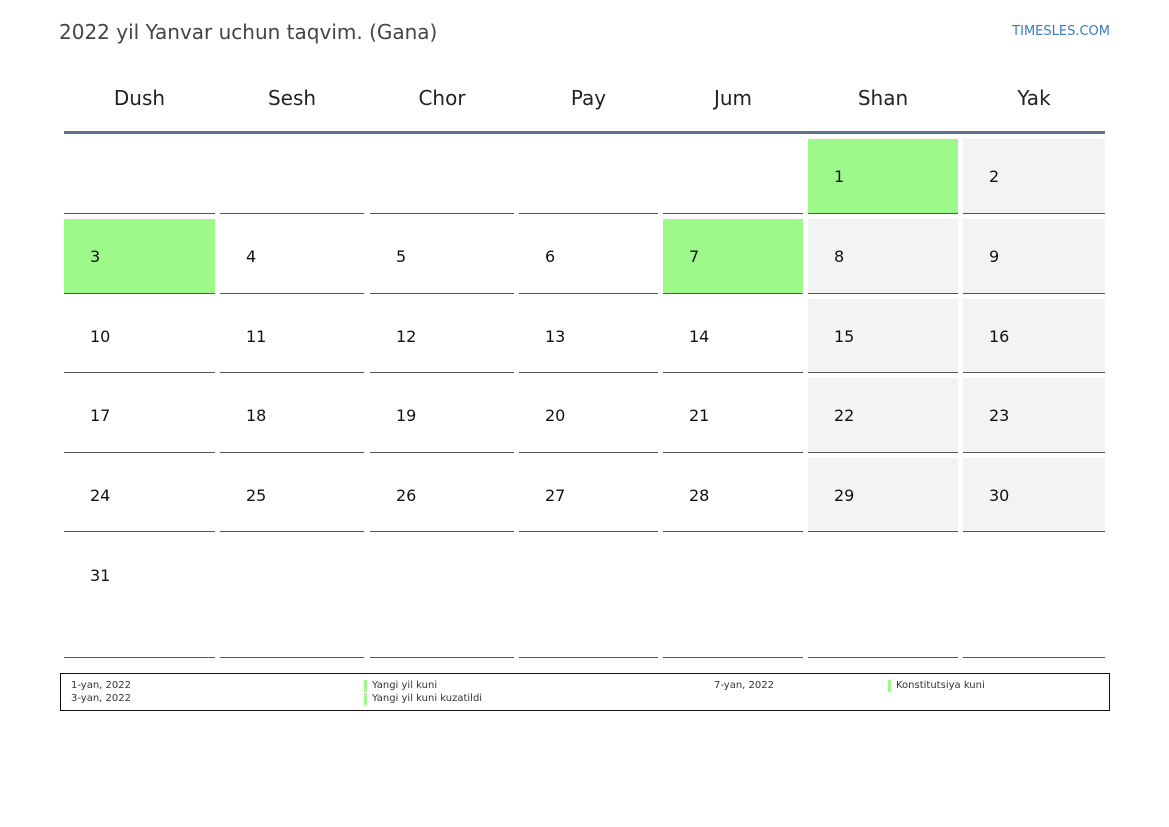 This screenshot has width=1169, height=827. I want to click on day-cell: 29, so click(883, 495).